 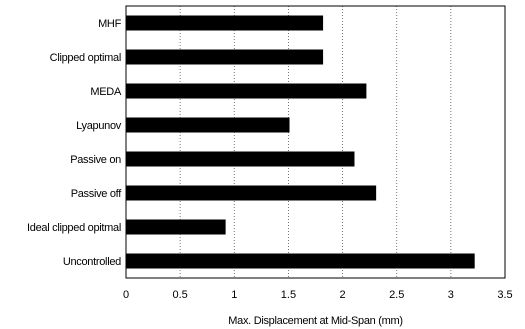 What do you see at coordinates (315, 321) in the screenshot?
I see `x-axis-title: Max. Displacement at Mid-Span (mm)` at bounding box center [315, 321].